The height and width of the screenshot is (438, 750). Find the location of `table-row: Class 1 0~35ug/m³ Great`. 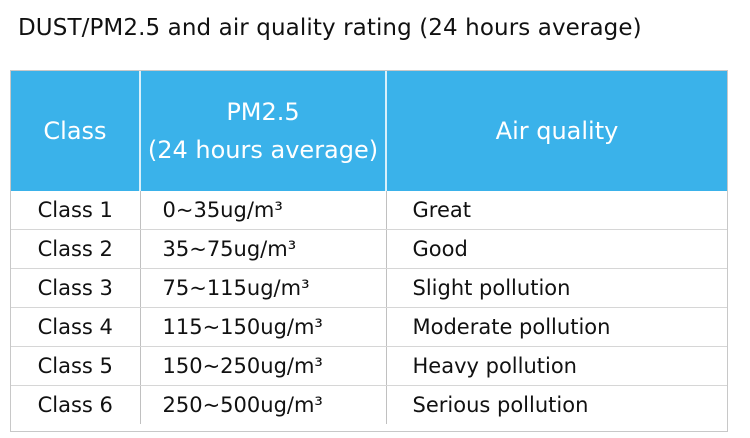

table-row: Class 1 0~35ug/m³ Great is located at coordinates (369, 210).